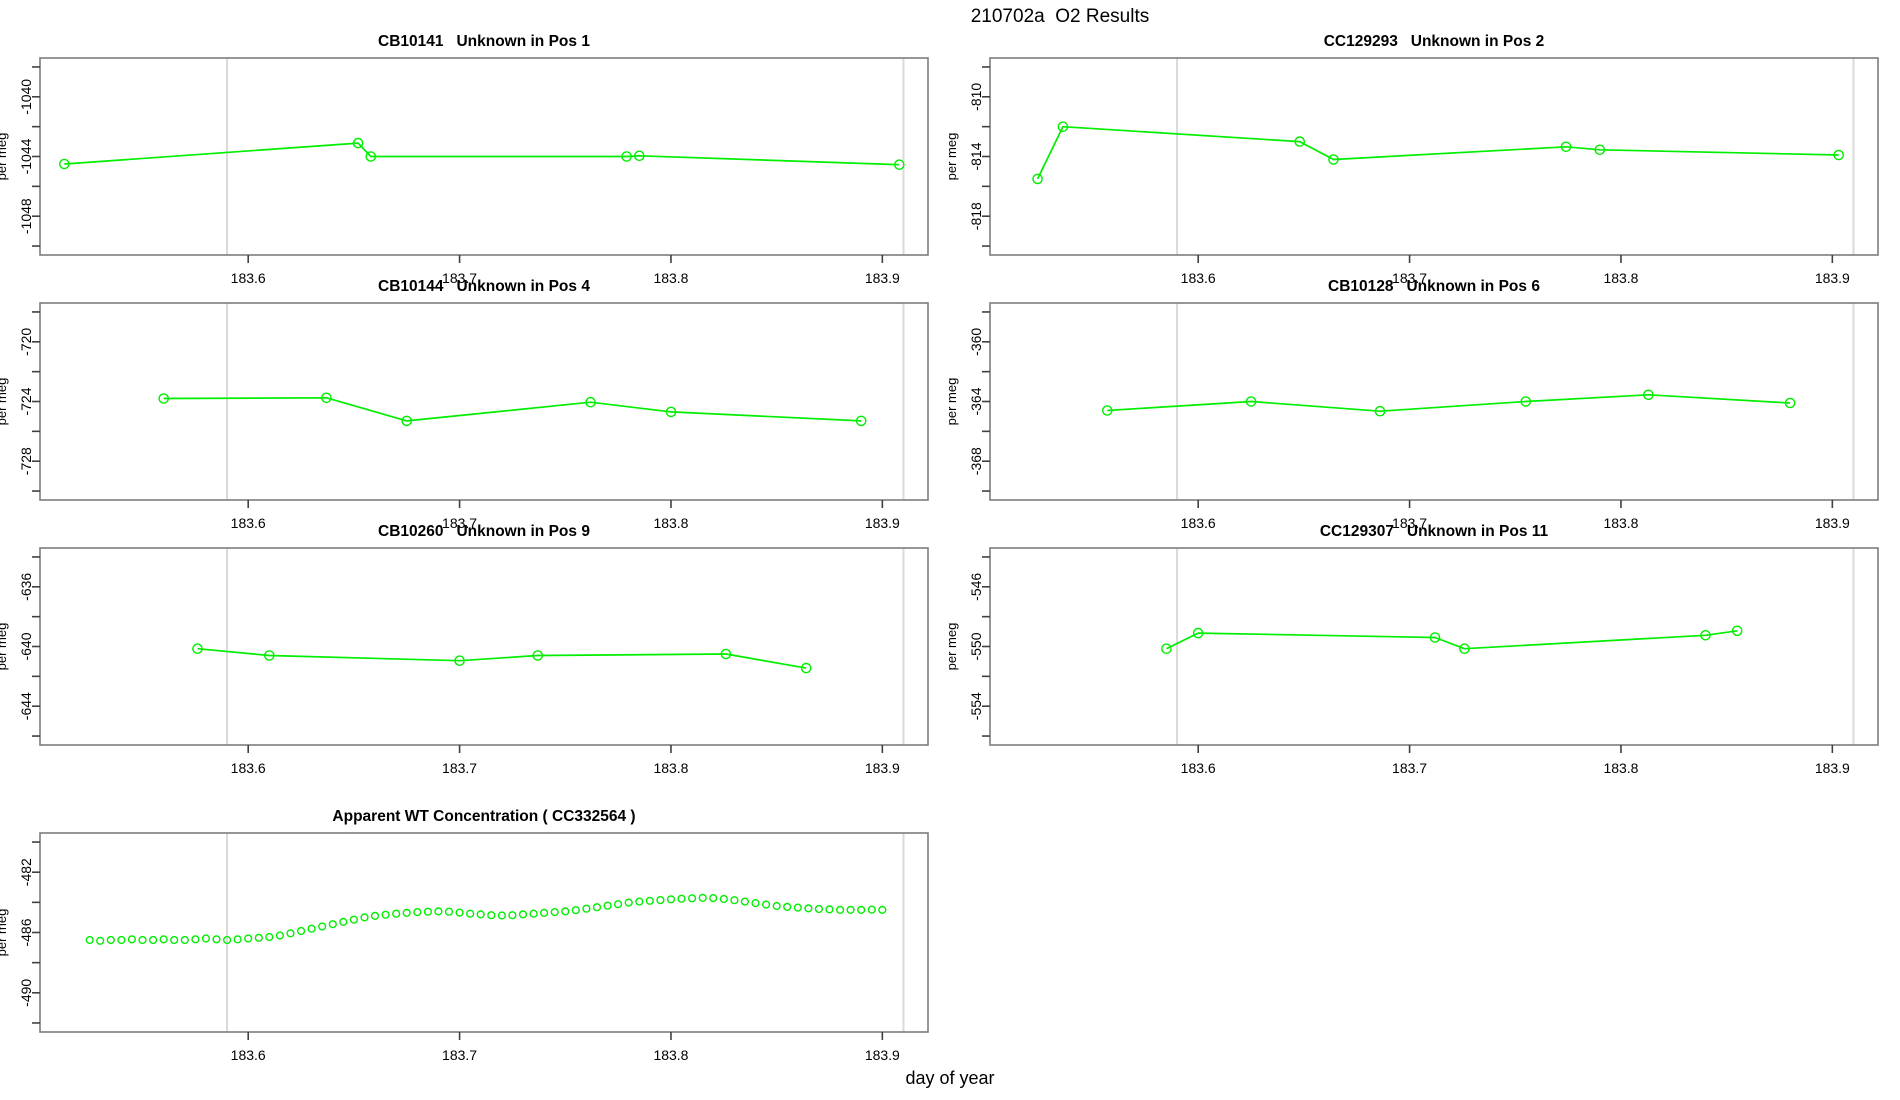  Describe the element at coordinates (26, 401) in the screenshot. I see `y-tick-label: -724` at that location.